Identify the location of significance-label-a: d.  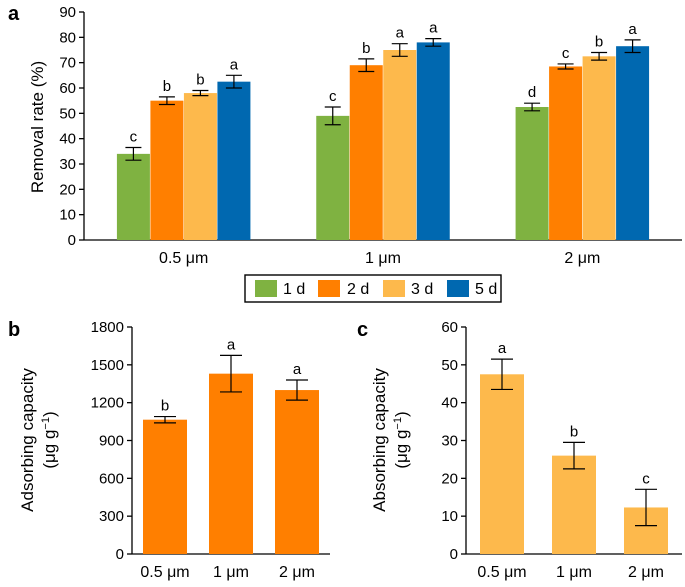
(532, 92).